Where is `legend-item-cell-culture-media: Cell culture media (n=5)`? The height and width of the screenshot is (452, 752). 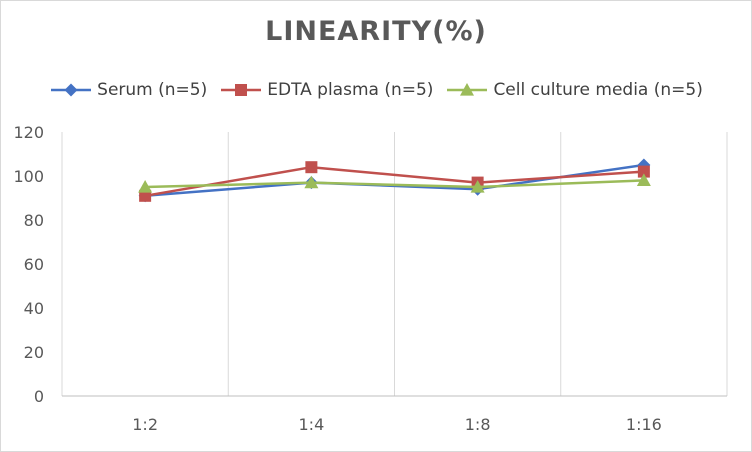
legend-item-cell-culture-media: Cell culture media (n=5) is located at coordinates (574, 90).